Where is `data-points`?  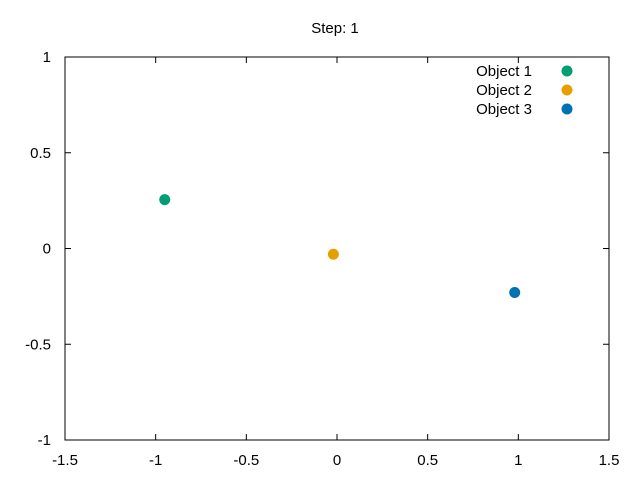 data-points is located at coordinates (340, 246).